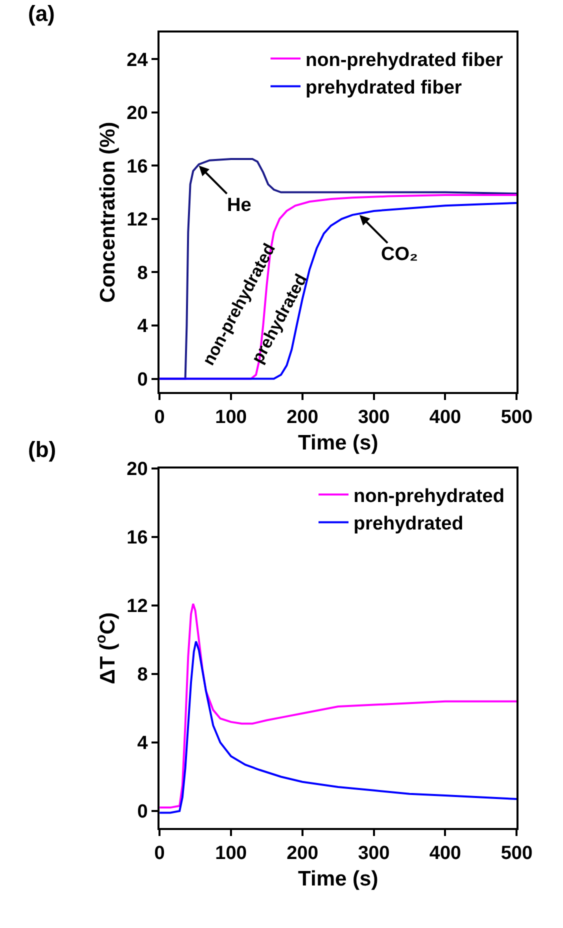 The image size is (563, 928). I want to click on legend-label: non-prehydrated, so click(429, 496).